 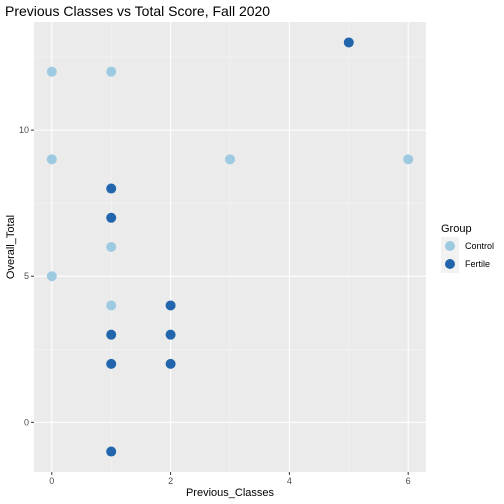 I want to click on x-tick-label: 4, so click(x=289, y=481).